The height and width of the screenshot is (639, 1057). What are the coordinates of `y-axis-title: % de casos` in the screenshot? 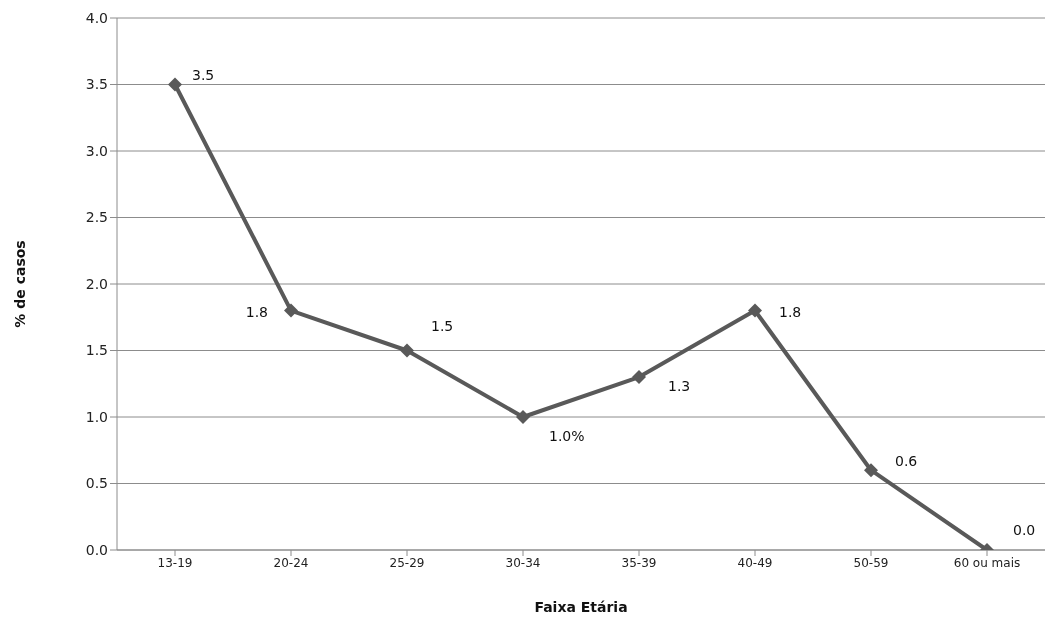 It's located at (20, 284).